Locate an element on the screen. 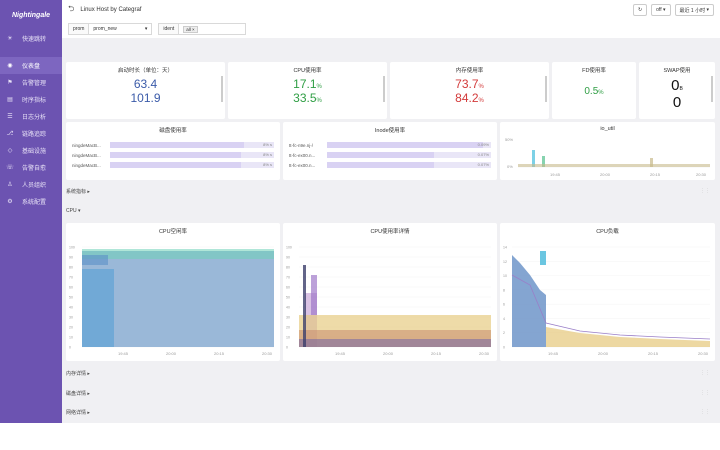 Image resolution: width=720 pixels, height=450 pixels. disk-bar-value: 8% s is located at coordinates (267, 164).